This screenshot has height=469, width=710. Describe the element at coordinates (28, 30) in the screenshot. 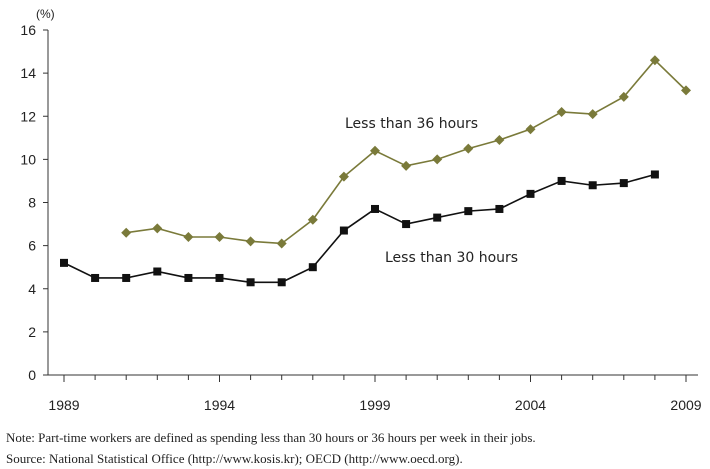

I see `y-tick-label: 16` at that location.